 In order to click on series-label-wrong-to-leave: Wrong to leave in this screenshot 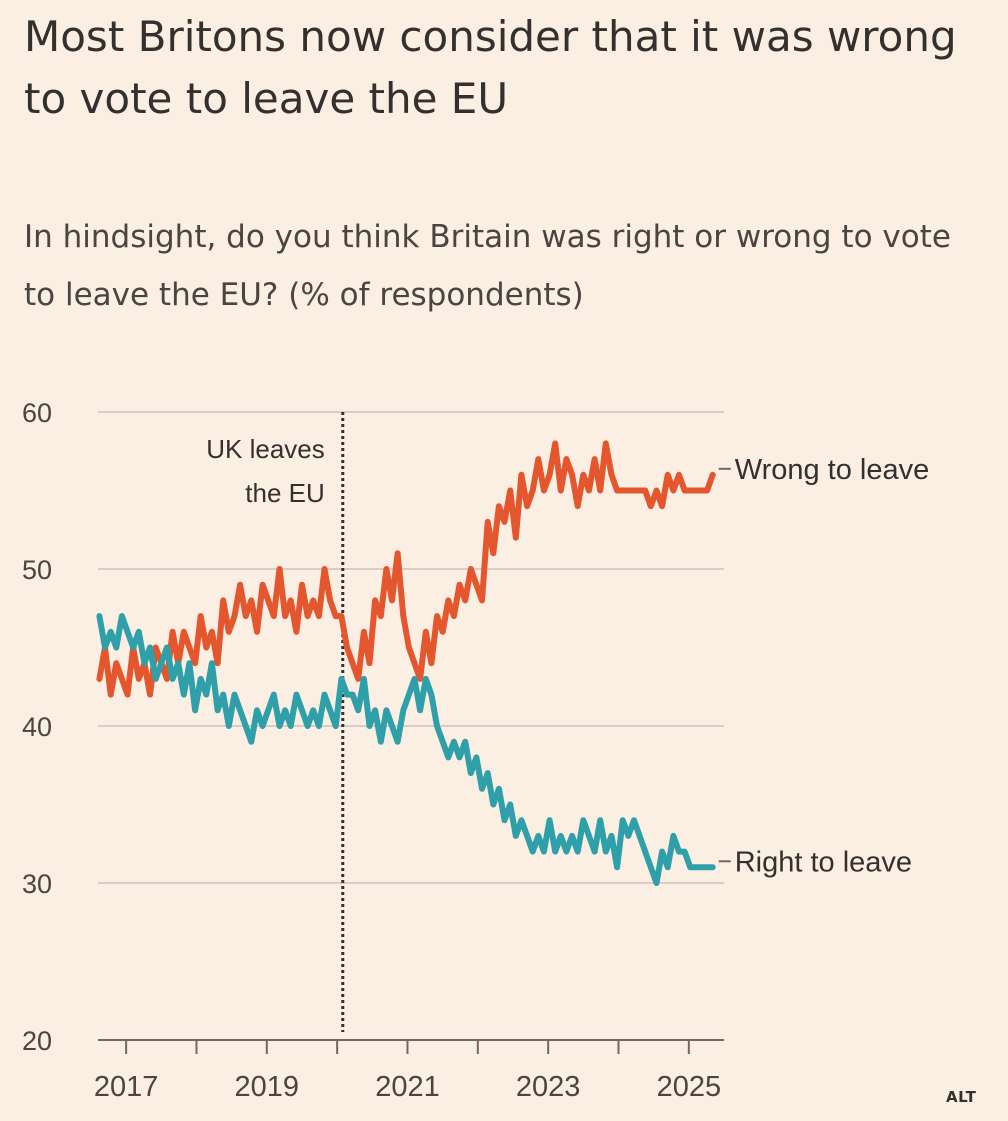, I will do `click(832, 470)`.